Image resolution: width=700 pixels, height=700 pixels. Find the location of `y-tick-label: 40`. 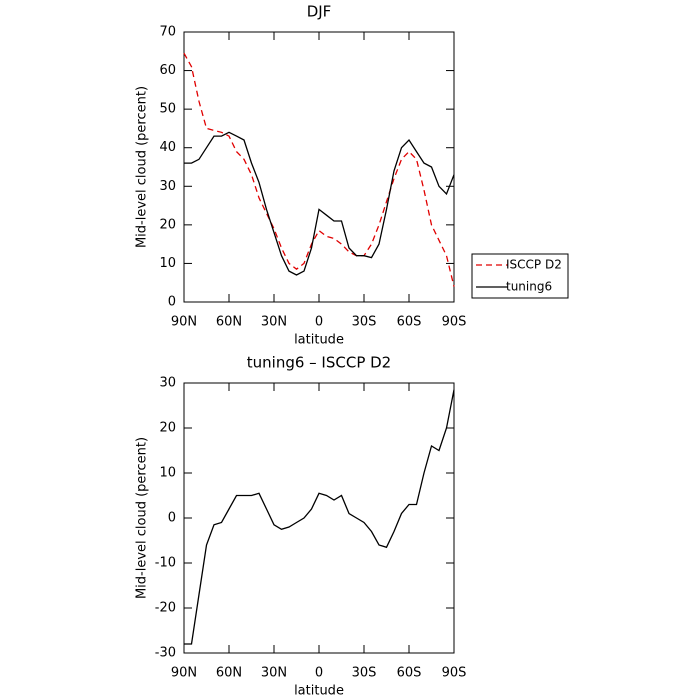

y-tick-label: 40 is located at coordinates (167, 147).